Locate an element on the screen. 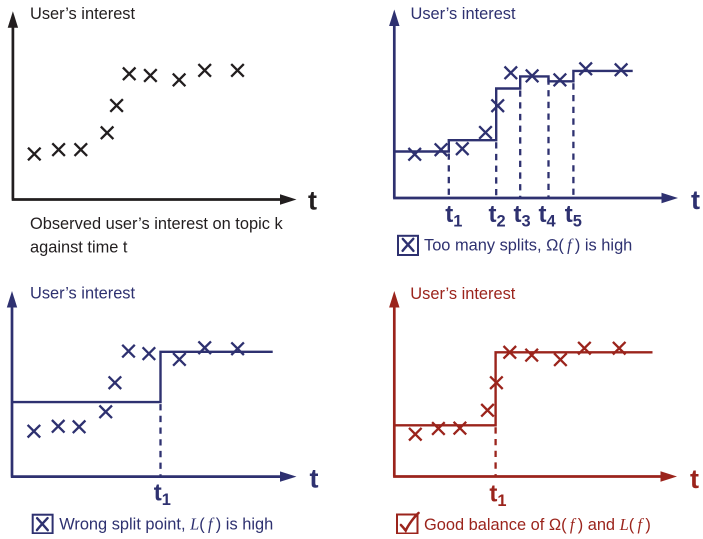 The image size is (703, 539). svg-text:Good balance of Ω( f ) and L(: Good balance of Ω( f ) and L( f ) is located at coordinates (537, 524).